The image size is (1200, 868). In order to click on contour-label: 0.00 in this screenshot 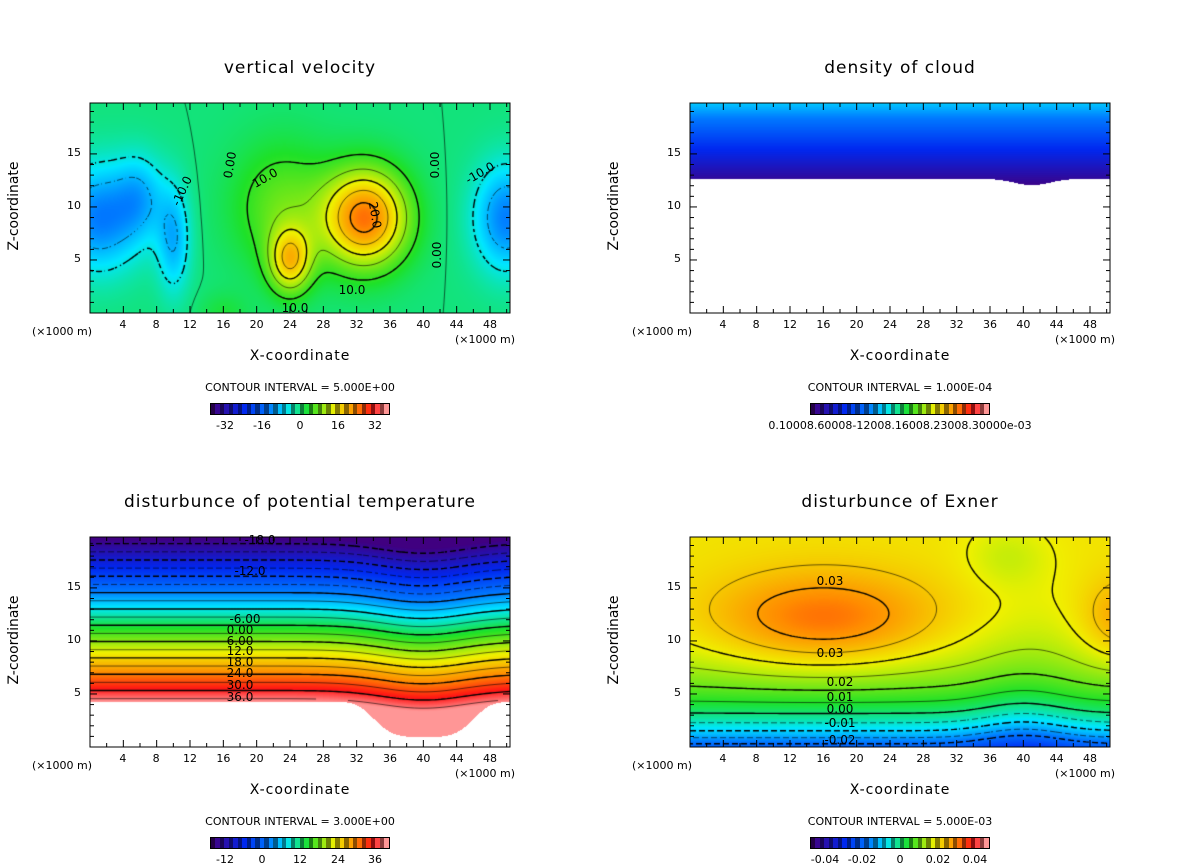, I will do `click(435, 165)`.